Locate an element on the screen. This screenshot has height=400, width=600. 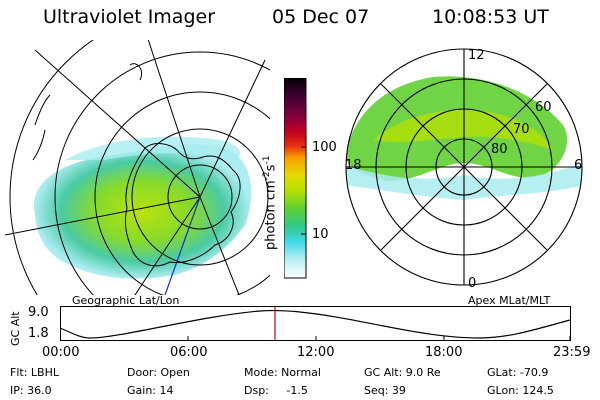
orbit-xtick-0000: 00:00 is located at coordinates (61, 352).